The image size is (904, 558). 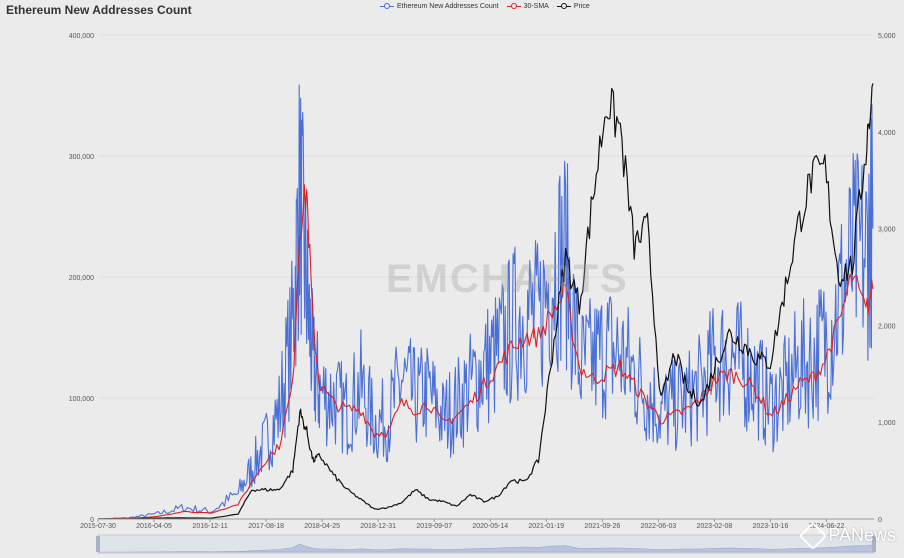 I want to click on x-tick-label: 2022-06-03, so click(x=658, y=526).